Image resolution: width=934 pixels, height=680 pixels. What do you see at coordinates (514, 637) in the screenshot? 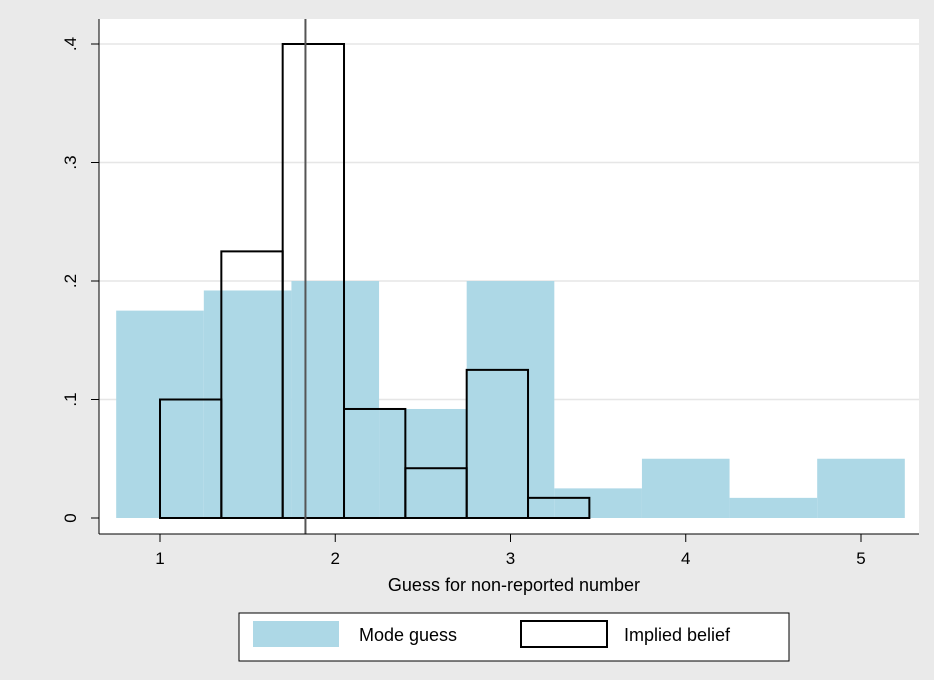
I see `legend: Mode guess Implied belief` at bounding box center [514, 637].